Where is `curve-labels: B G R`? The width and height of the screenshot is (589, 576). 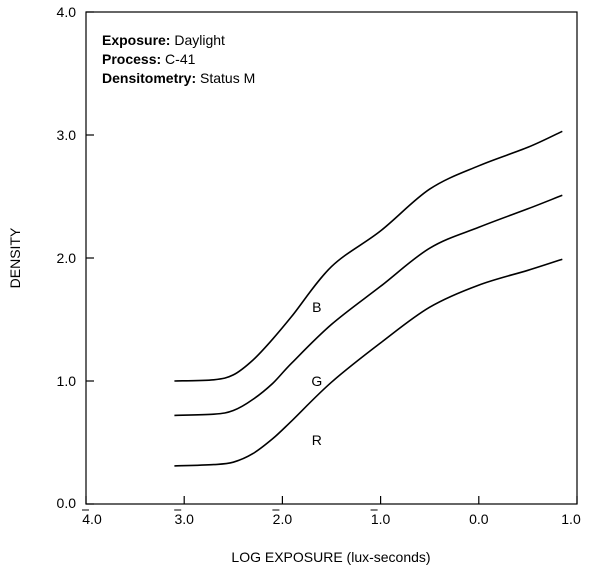
curve-labels: B G R is located at coordinates (316, 373).